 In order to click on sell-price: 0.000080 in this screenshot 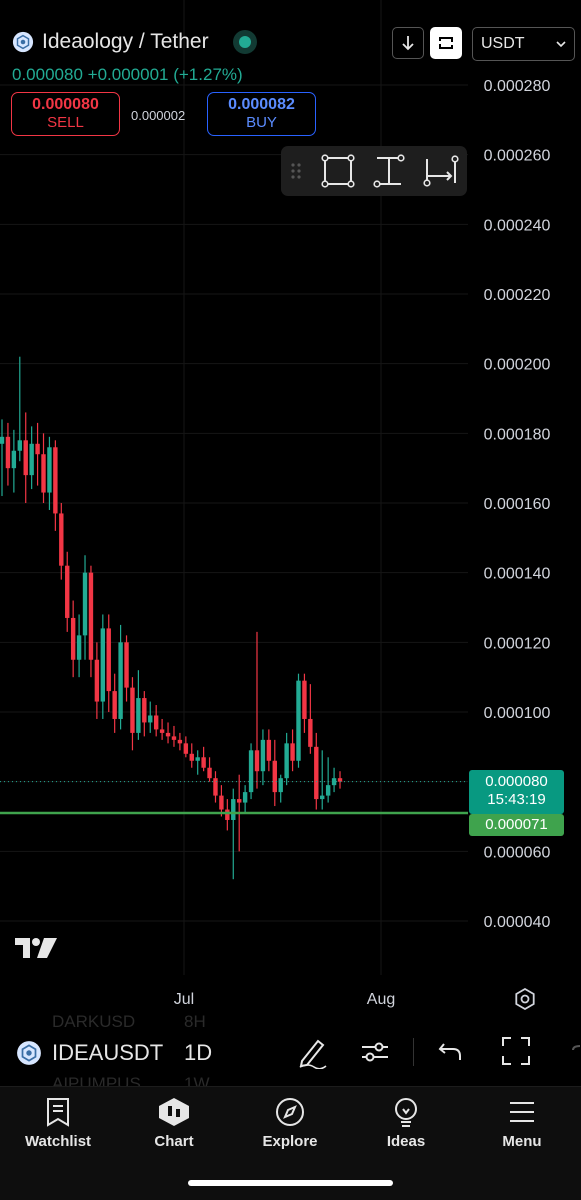, I will do `click(65, 104)`.